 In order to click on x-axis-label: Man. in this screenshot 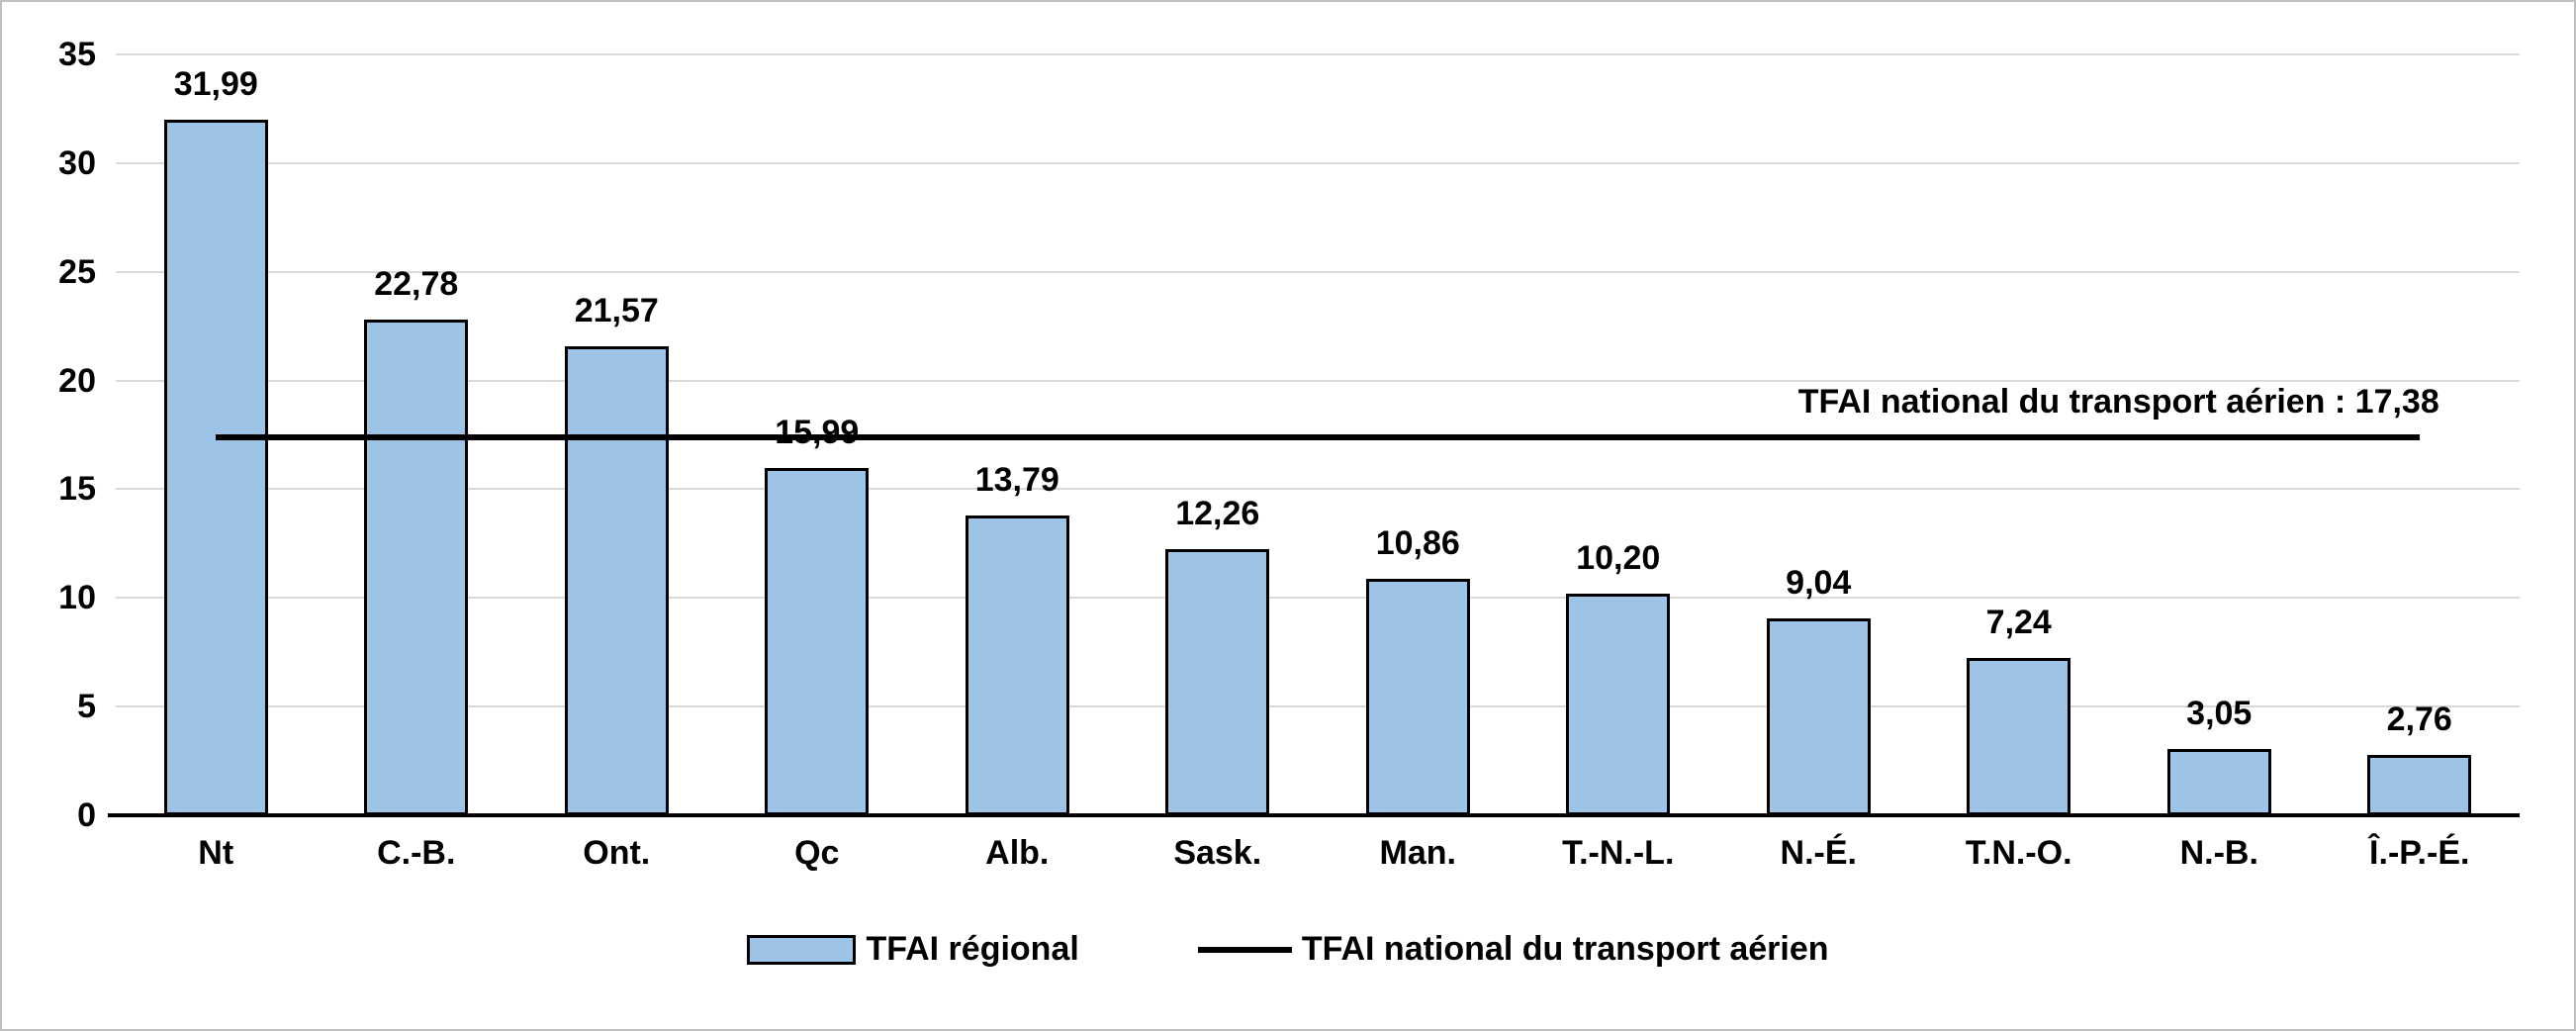, I will do `click(1417, 853)`.